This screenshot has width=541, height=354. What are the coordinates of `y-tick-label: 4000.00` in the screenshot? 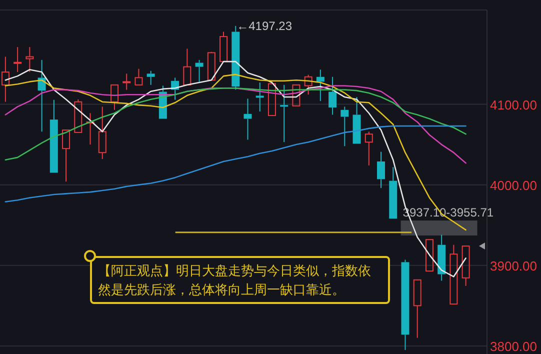 It's located at (513, 185).